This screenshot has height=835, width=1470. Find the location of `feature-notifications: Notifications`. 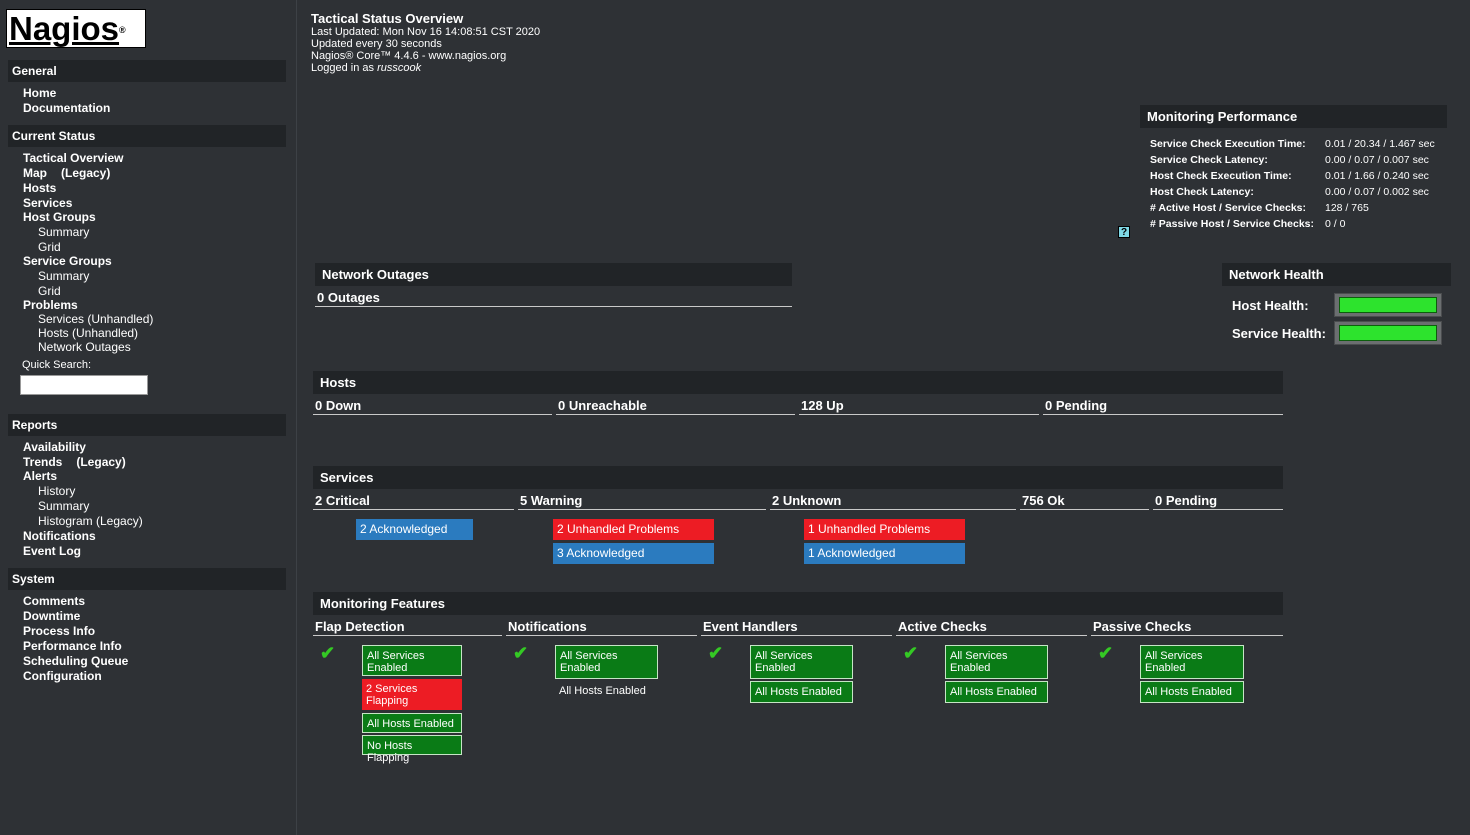

feature-notifications: Notifications is located at coordinates (601, 627).